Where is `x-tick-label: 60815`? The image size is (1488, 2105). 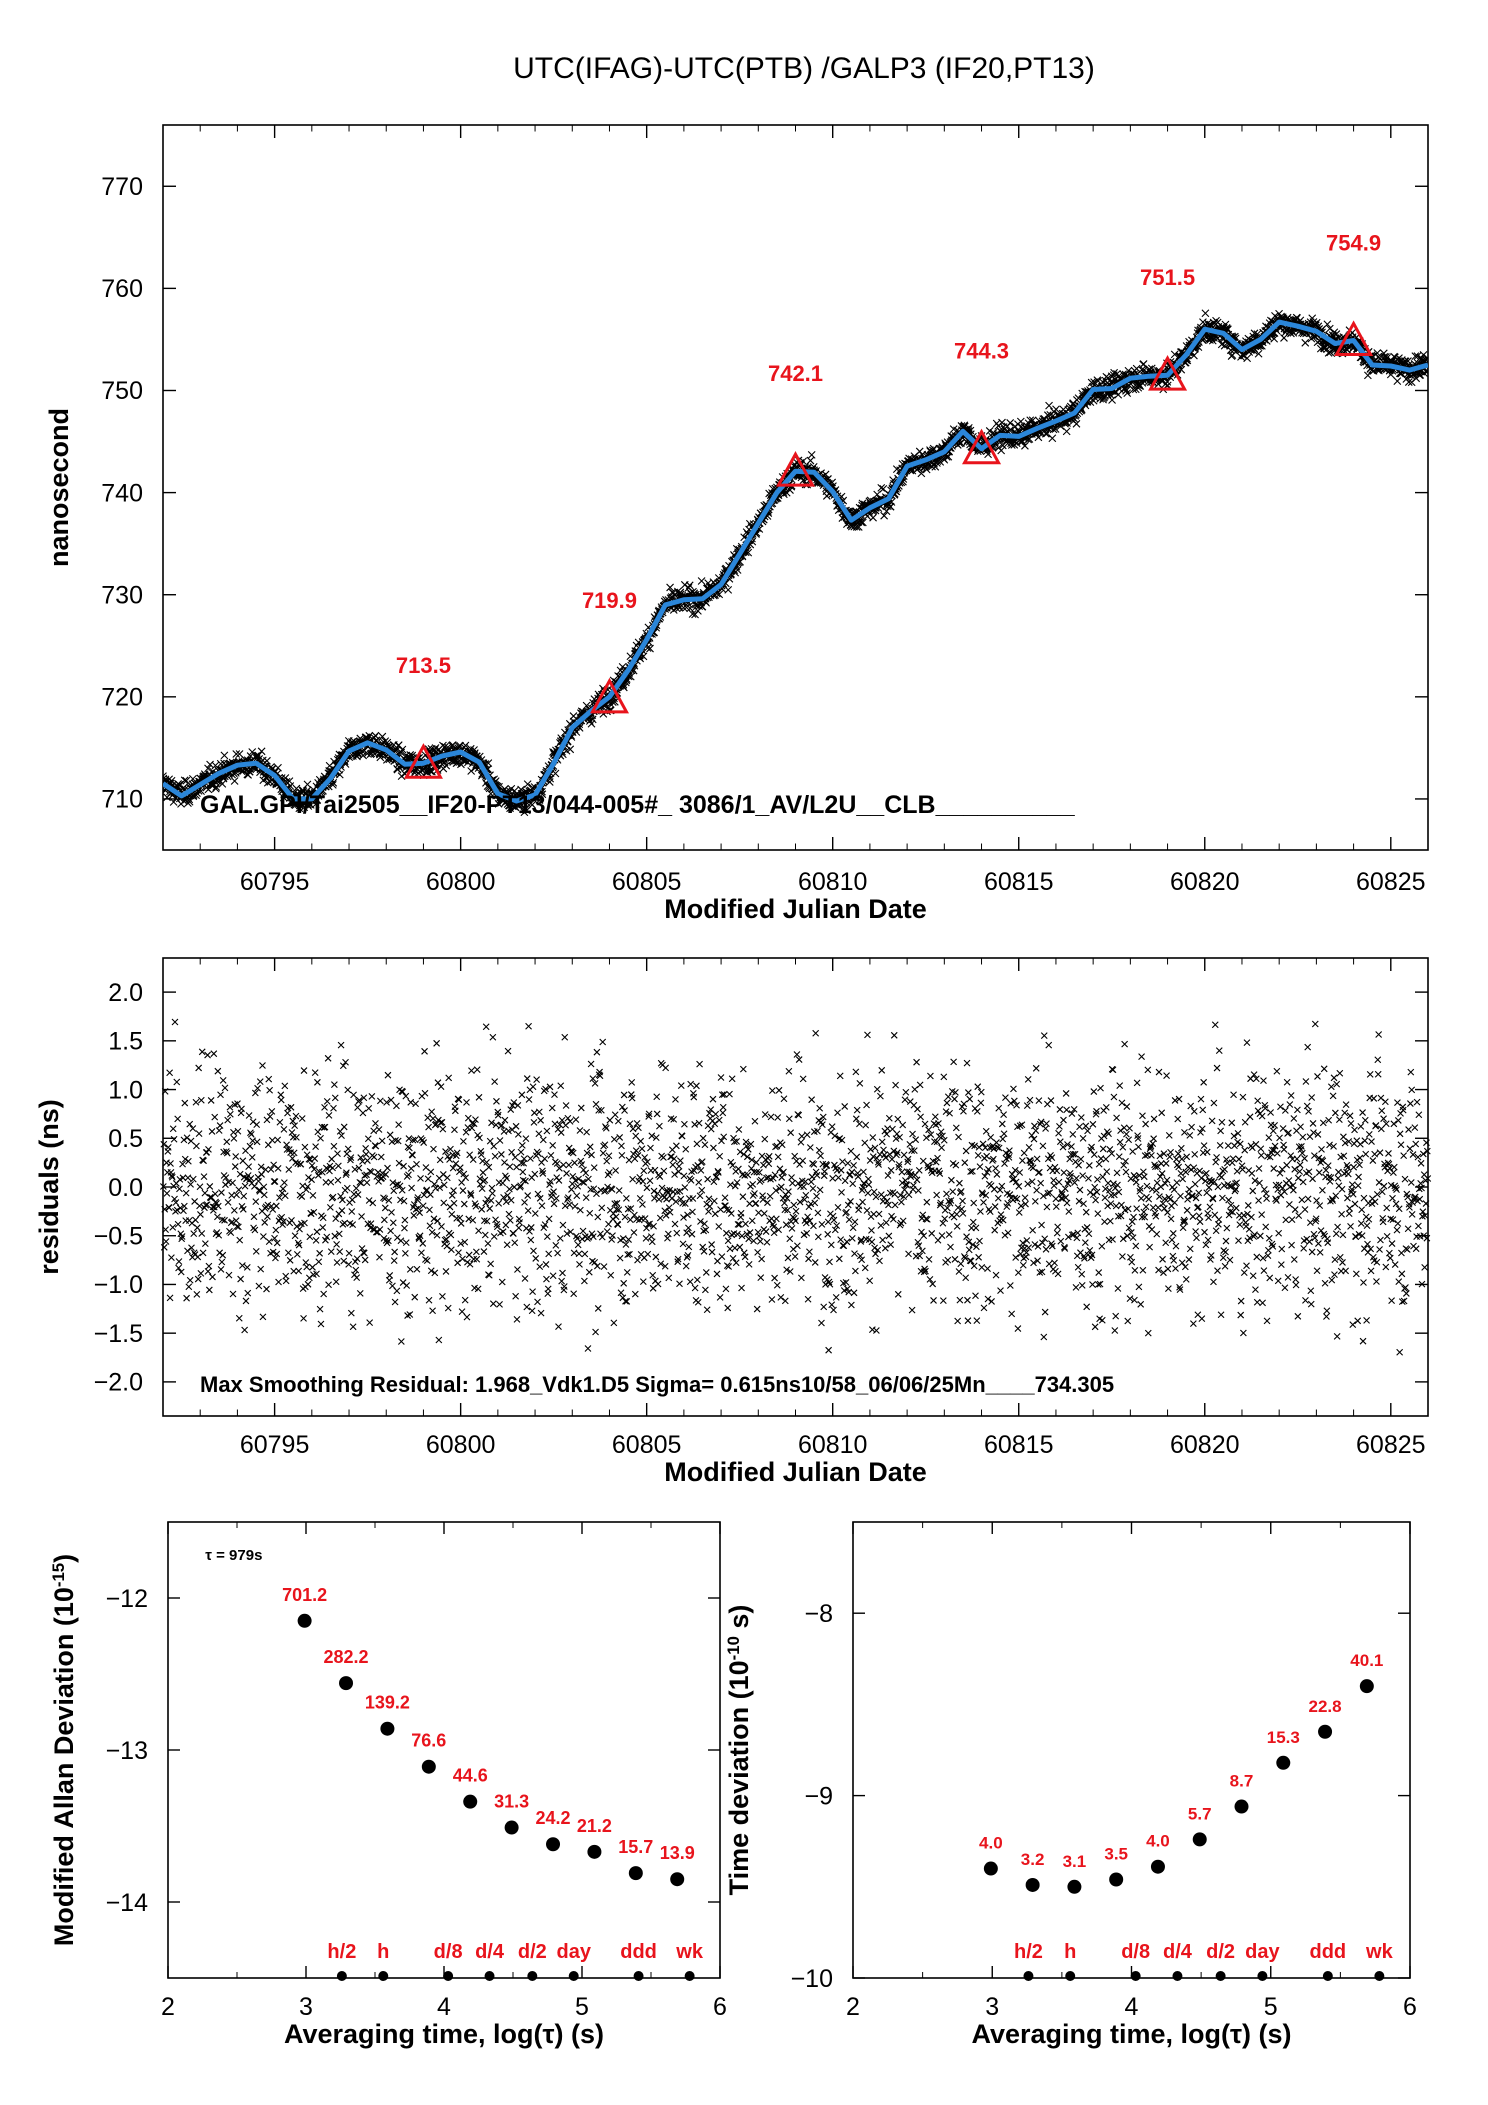
x-tick-label: 60815 is located at coordinates (1019, 882).